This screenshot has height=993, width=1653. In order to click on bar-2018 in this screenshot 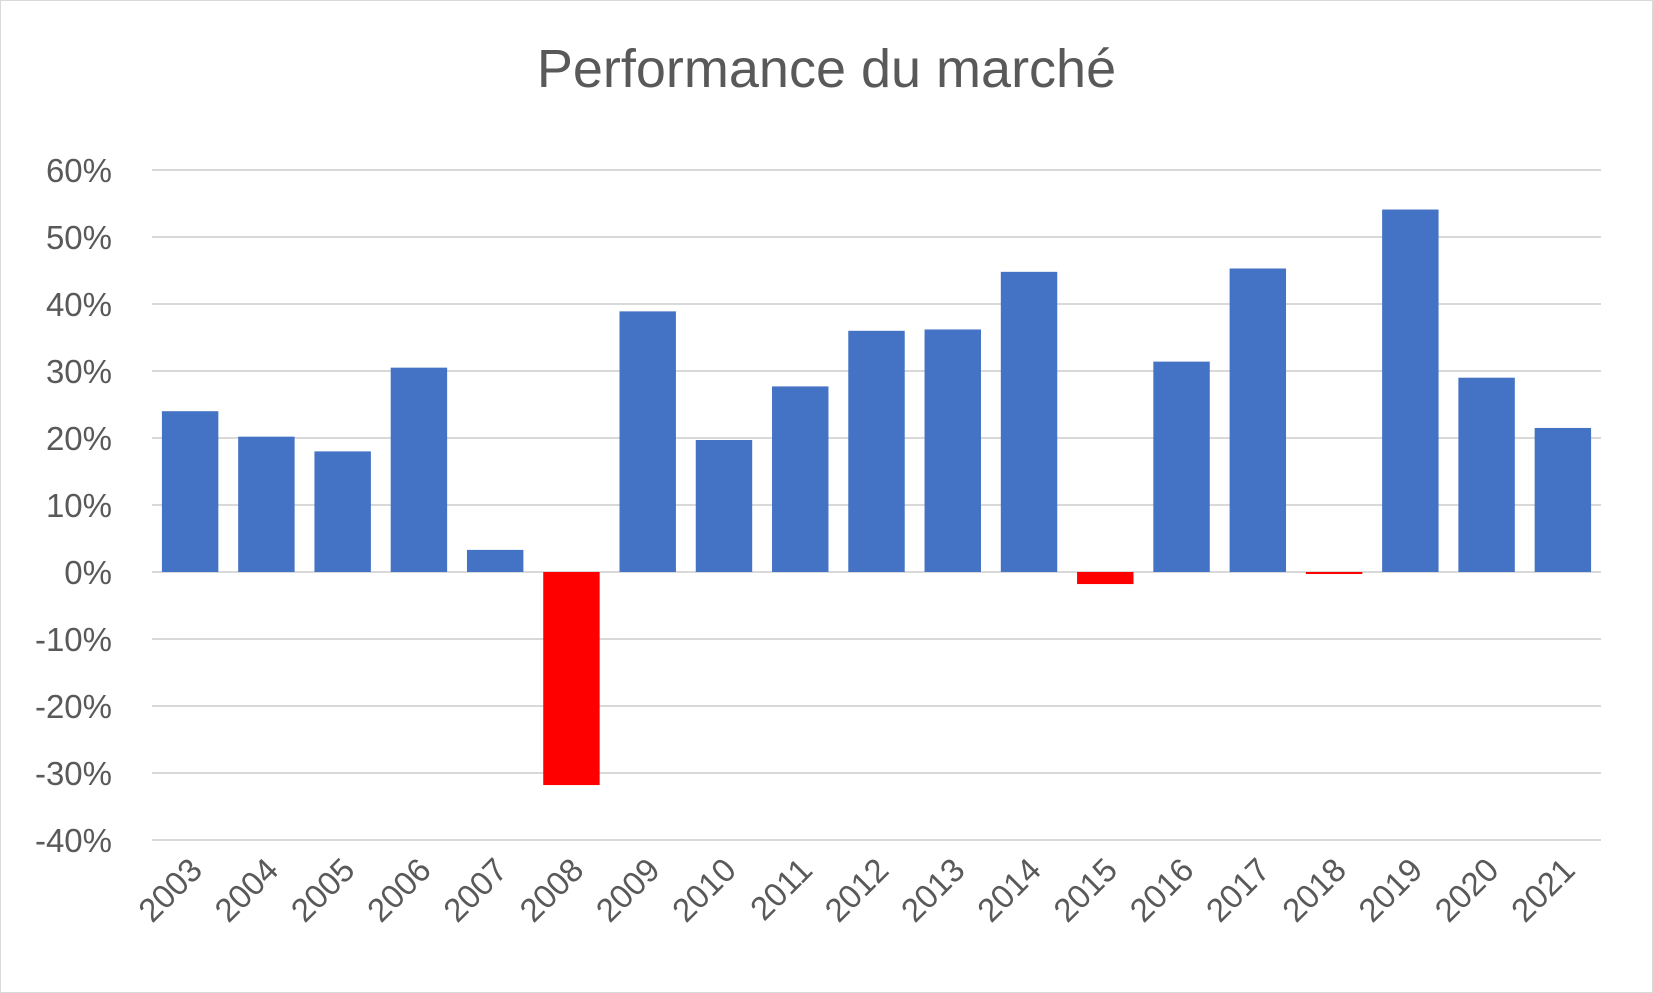, I will do `click(1334, 573)`.